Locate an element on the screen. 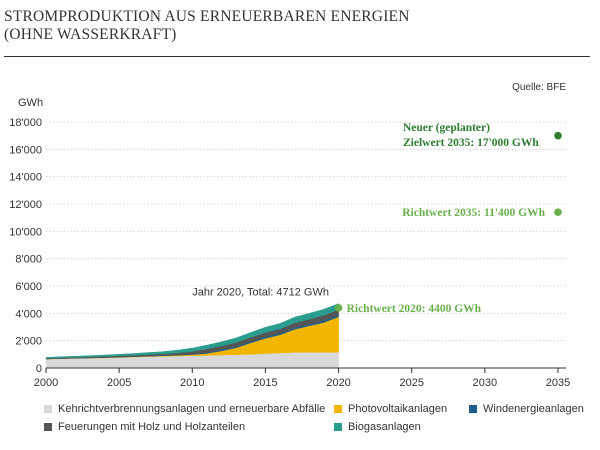 The image size is (600, 450). x-tick-label: 2020 is located at coordinates (338, 383).